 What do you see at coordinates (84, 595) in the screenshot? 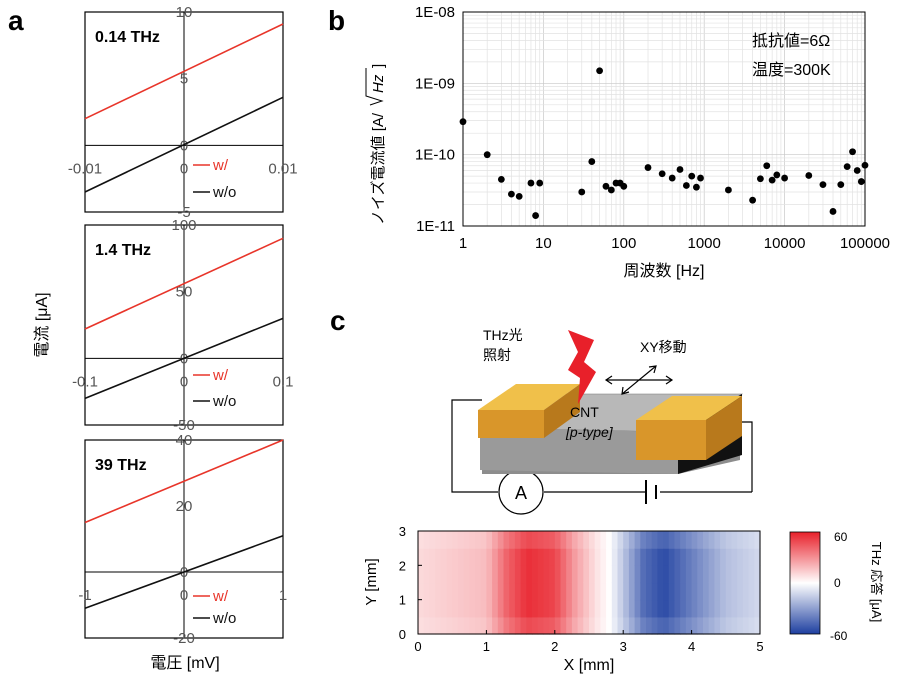
I see `x-tick-label: -1` at bounding box center [84, 595].